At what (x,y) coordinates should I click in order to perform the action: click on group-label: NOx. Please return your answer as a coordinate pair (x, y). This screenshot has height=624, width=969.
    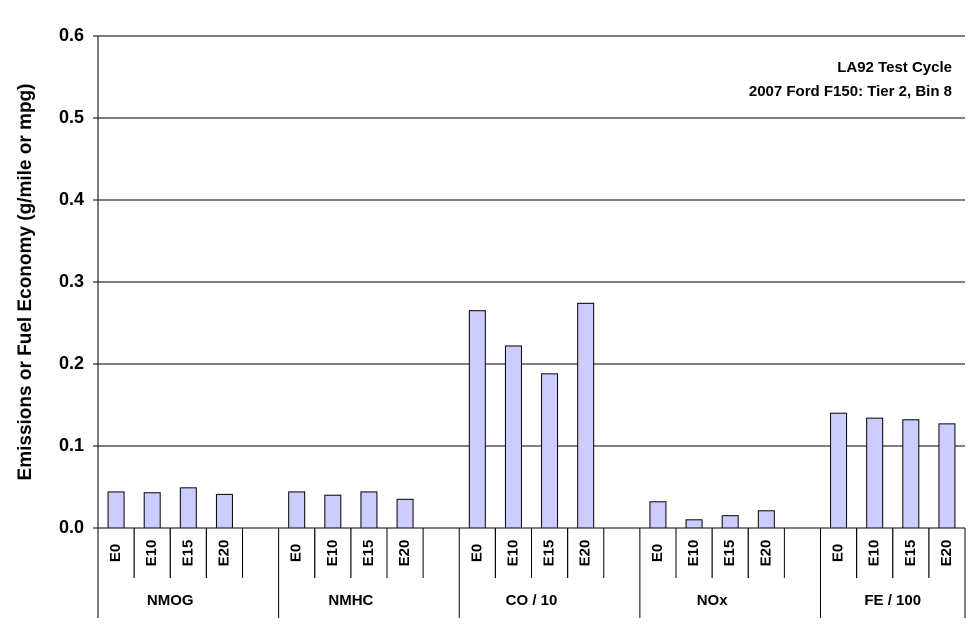
    Looking at the image, I should click on (713, 600).